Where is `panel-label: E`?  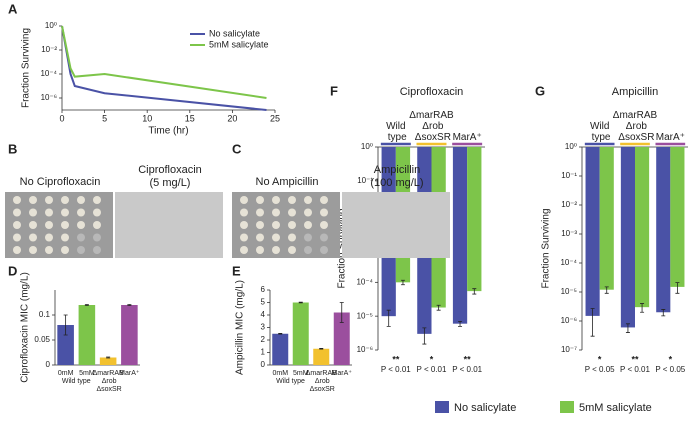
panel-label: E is located at coordinates (236, 270).